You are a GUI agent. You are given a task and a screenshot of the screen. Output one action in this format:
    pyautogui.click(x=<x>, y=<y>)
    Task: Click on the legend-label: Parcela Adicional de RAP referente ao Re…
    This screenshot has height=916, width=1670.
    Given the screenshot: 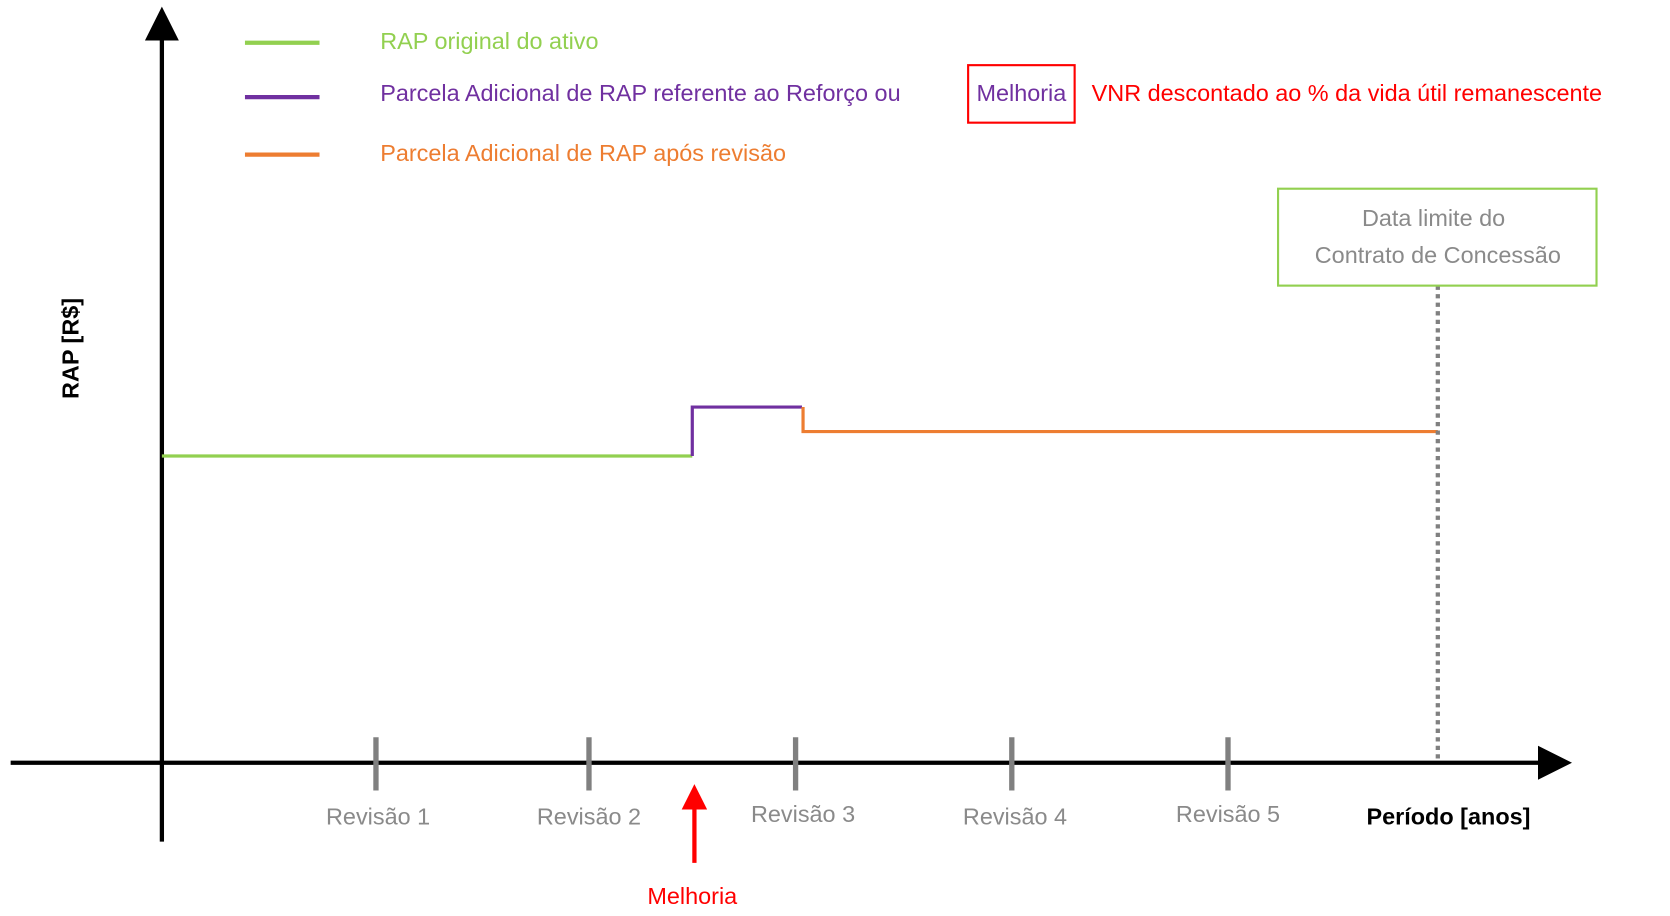 What is the action you would take?
    pyautogui.click(x=640, y=93)
    